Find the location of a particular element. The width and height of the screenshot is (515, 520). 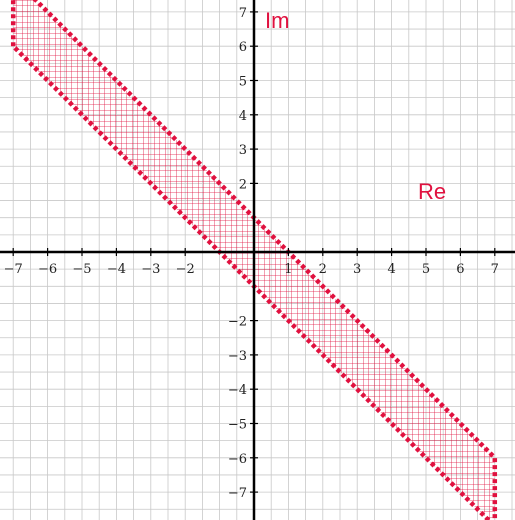

y-tick-label: 7 is located at coordinates (243, 13).